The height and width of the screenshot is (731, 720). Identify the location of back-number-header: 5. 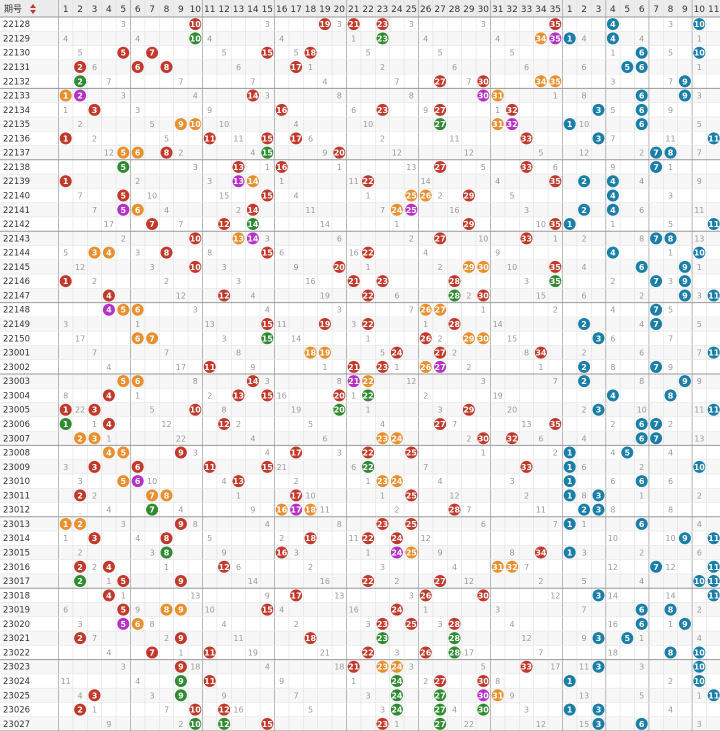
(627, 10).